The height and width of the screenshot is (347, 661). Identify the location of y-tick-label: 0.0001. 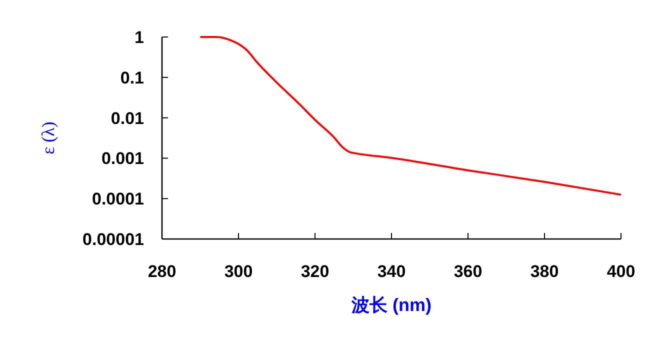
(118, 199).